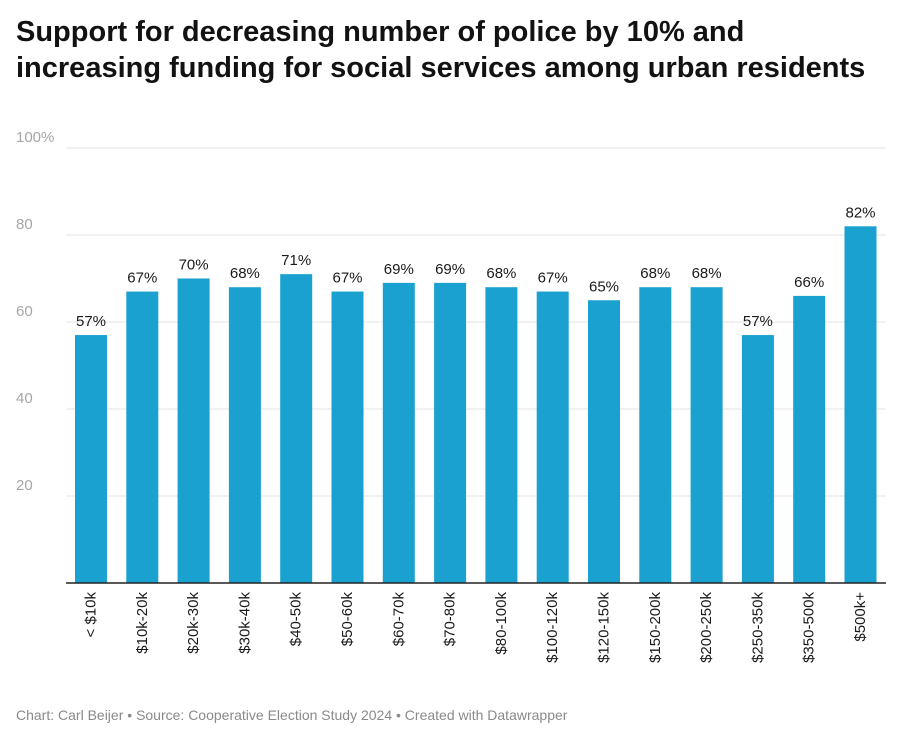 Image resolution: width=900 pixels, height=740 pixels. What do you see at coordinates (655, 627) in the screenshot?
I see `x-tick-label: $150-200k` at bounding box center [655, 627].